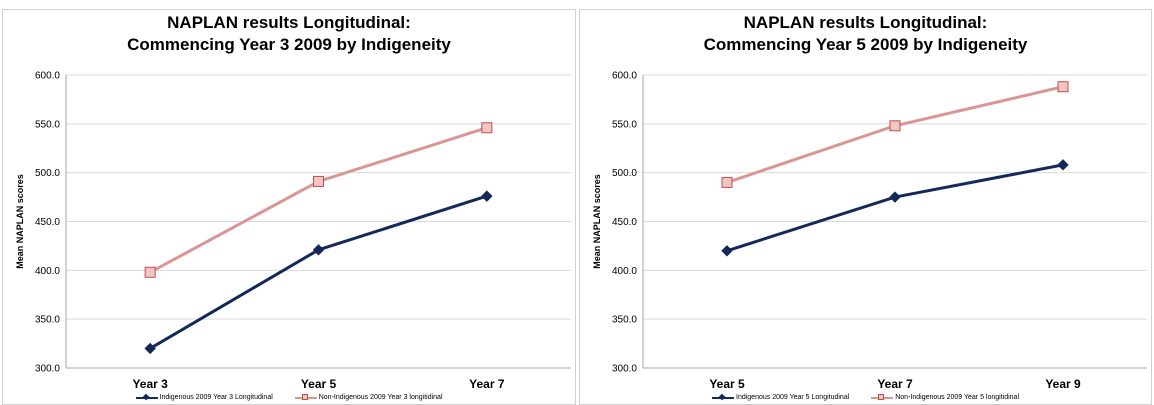 The image size is (1154, 405). What do you see at coordinates (1063, 384) in the screenshot?
I see `x-tick-label: Year 9` at bounding box center [1063, 384].